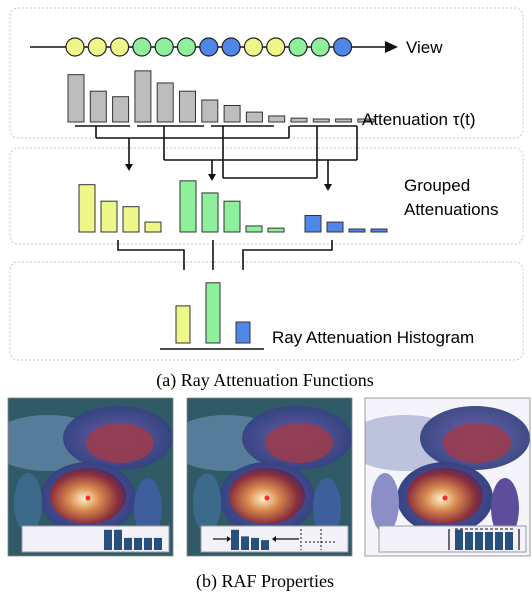  Describe the element at coordinates (373, 337) in the screenshot. I see `histogram-label: Ray Attenuation Histogram` at that location.